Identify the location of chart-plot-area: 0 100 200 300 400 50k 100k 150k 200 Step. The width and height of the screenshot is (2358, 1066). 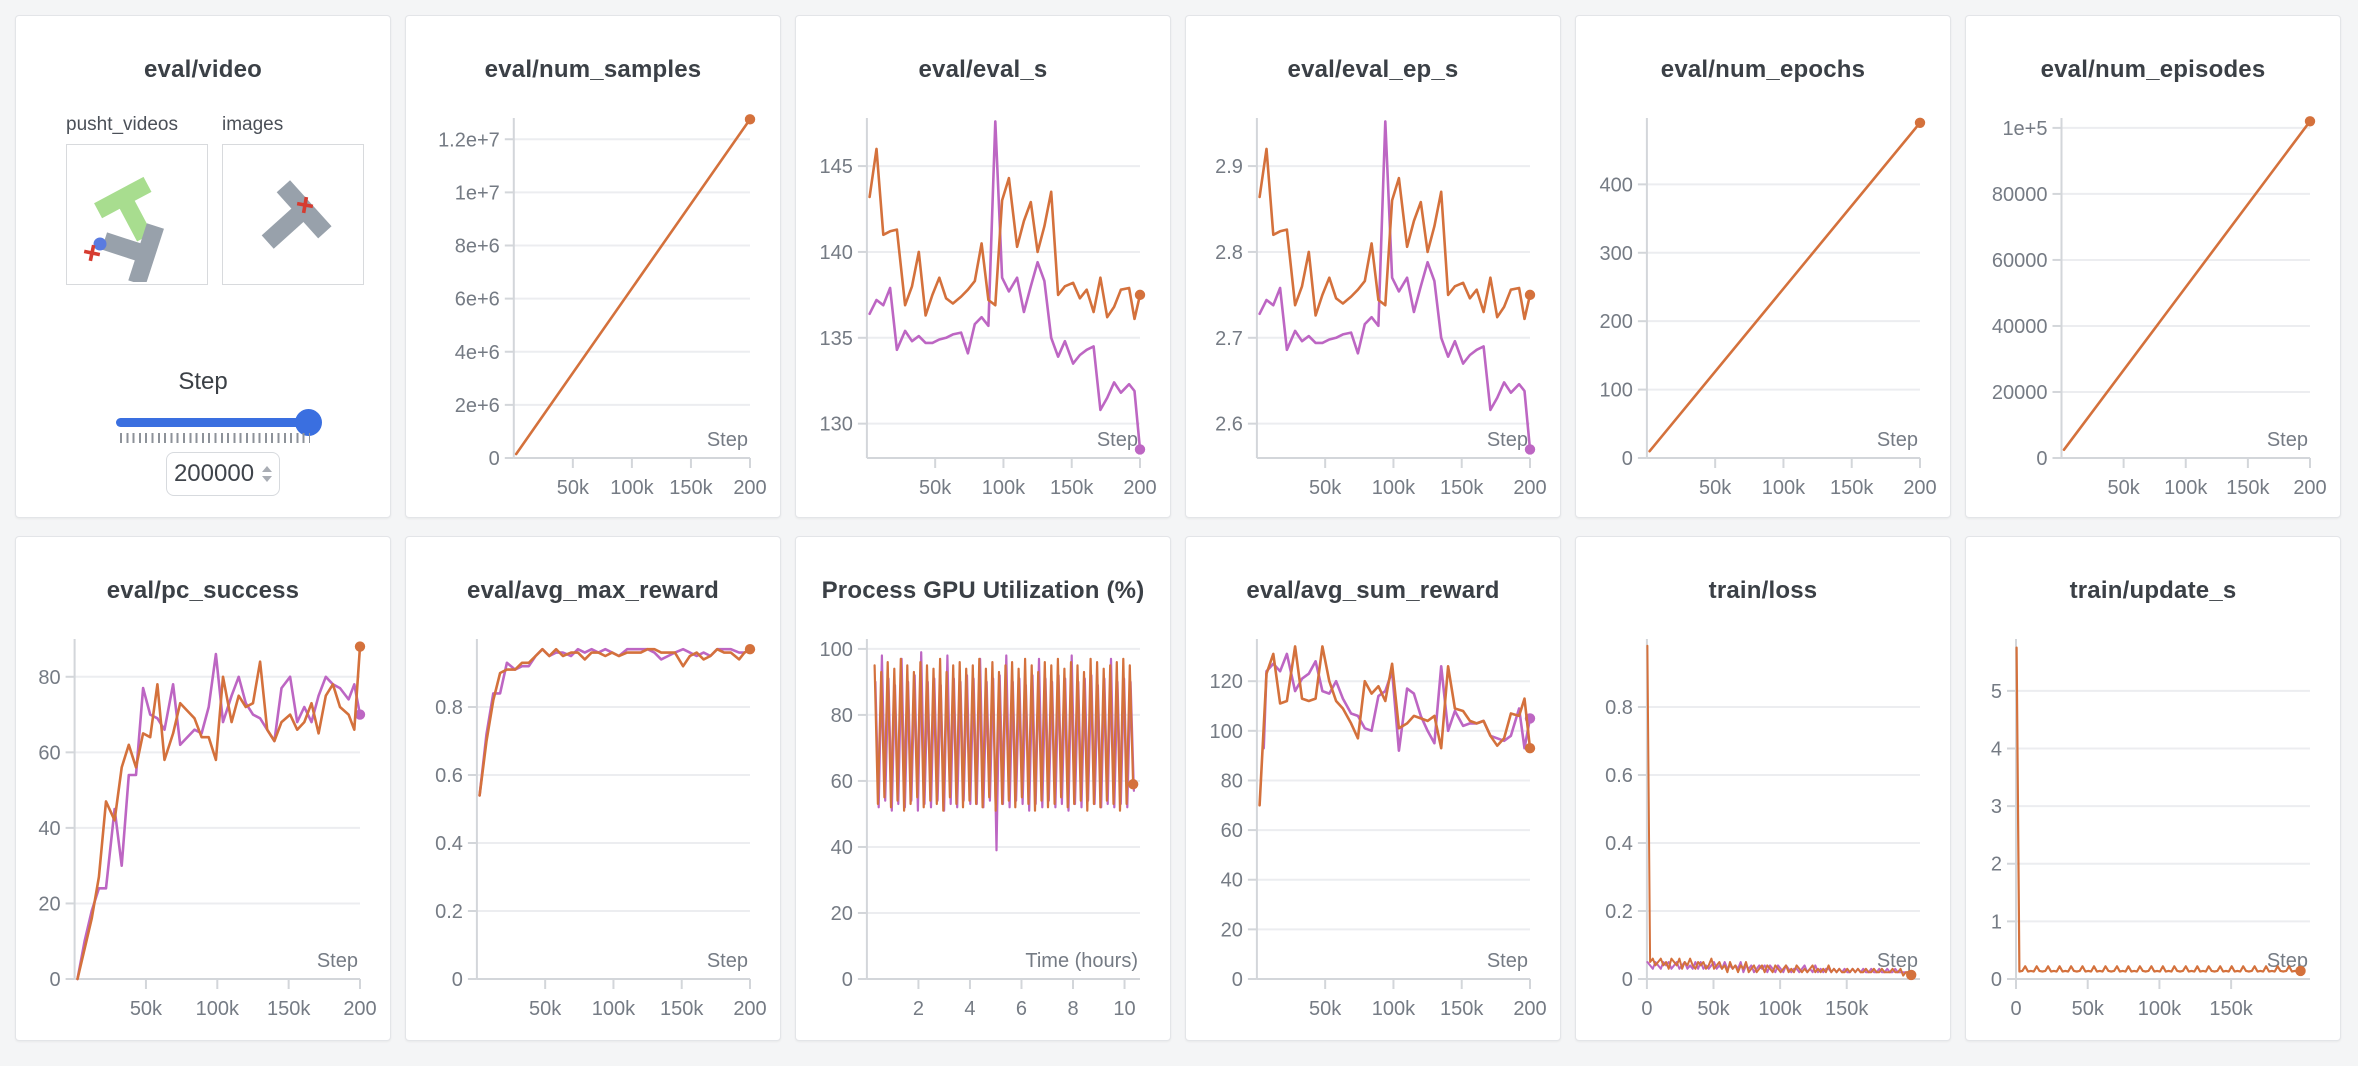
(1764, 309).